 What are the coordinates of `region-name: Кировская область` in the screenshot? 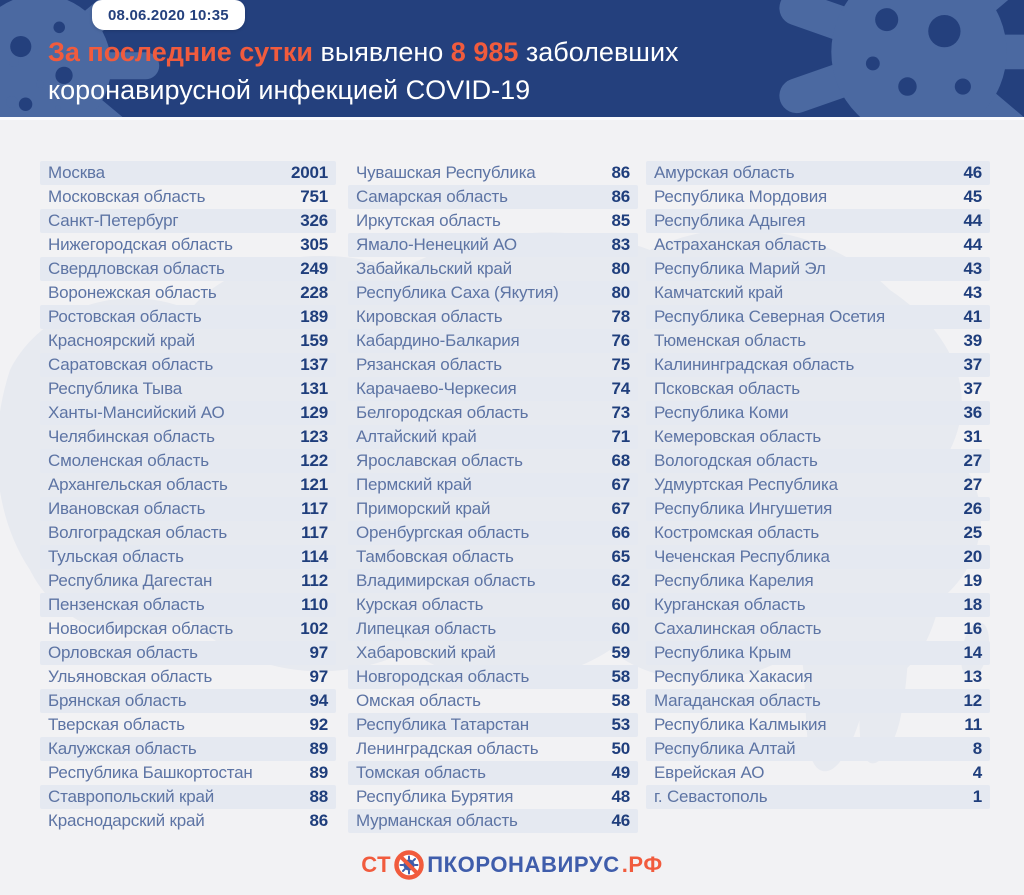 It's located at (429, 316).